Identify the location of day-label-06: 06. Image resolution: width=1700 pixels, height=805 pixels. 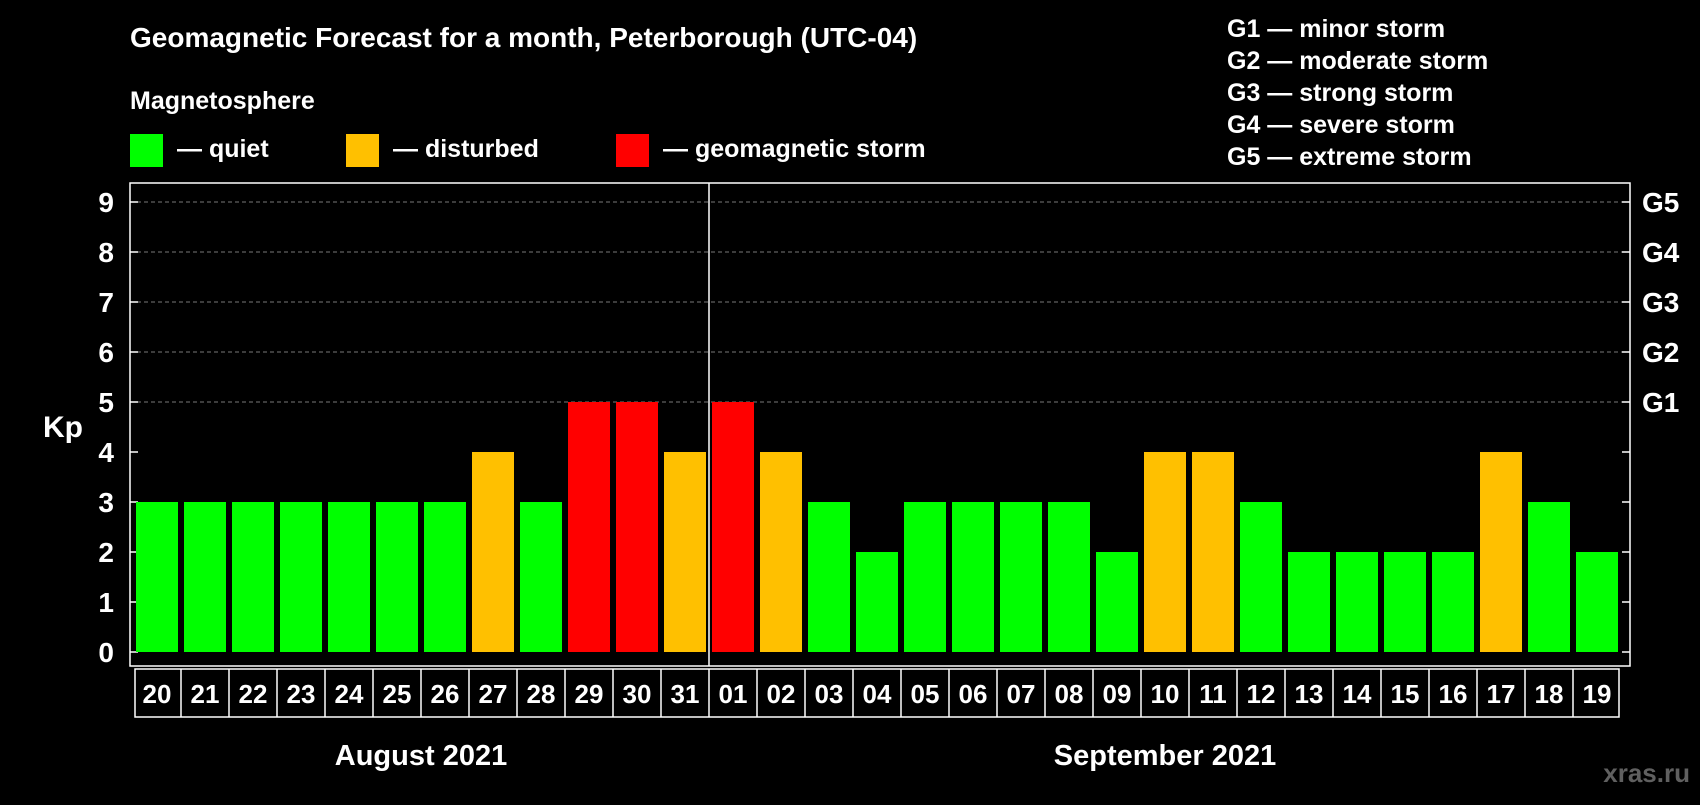
(973, 694).